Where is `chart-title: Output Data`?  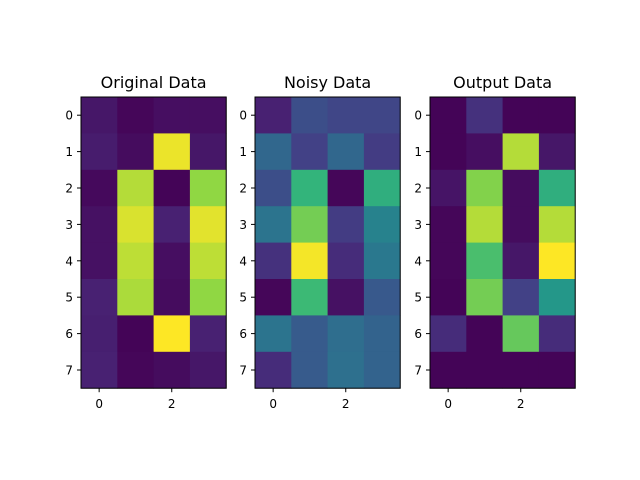
chart-title: Output Data is located at coordinates (502, 82).